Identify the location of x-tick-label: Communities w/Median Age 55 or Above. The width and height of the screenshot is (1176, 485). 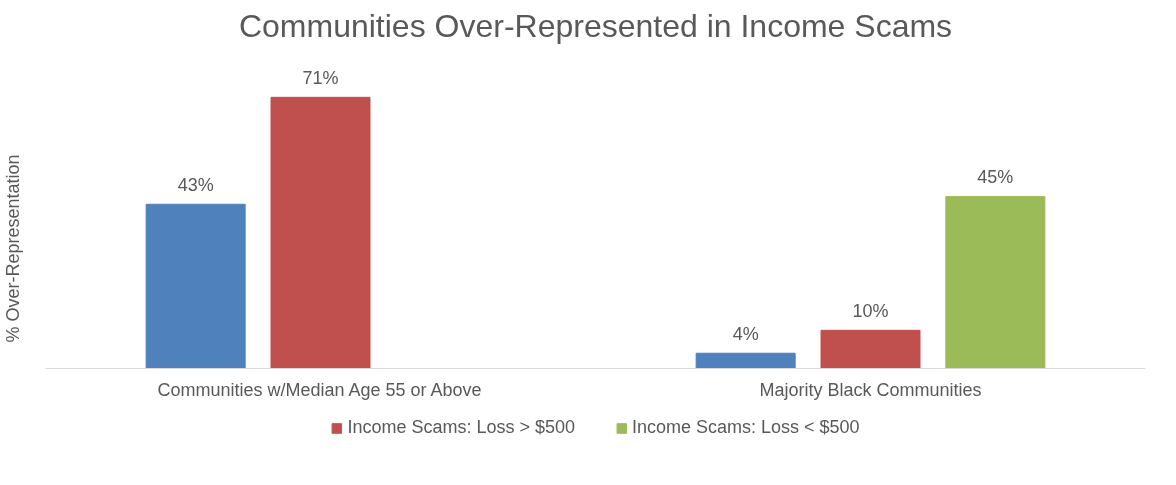
(319, 389).